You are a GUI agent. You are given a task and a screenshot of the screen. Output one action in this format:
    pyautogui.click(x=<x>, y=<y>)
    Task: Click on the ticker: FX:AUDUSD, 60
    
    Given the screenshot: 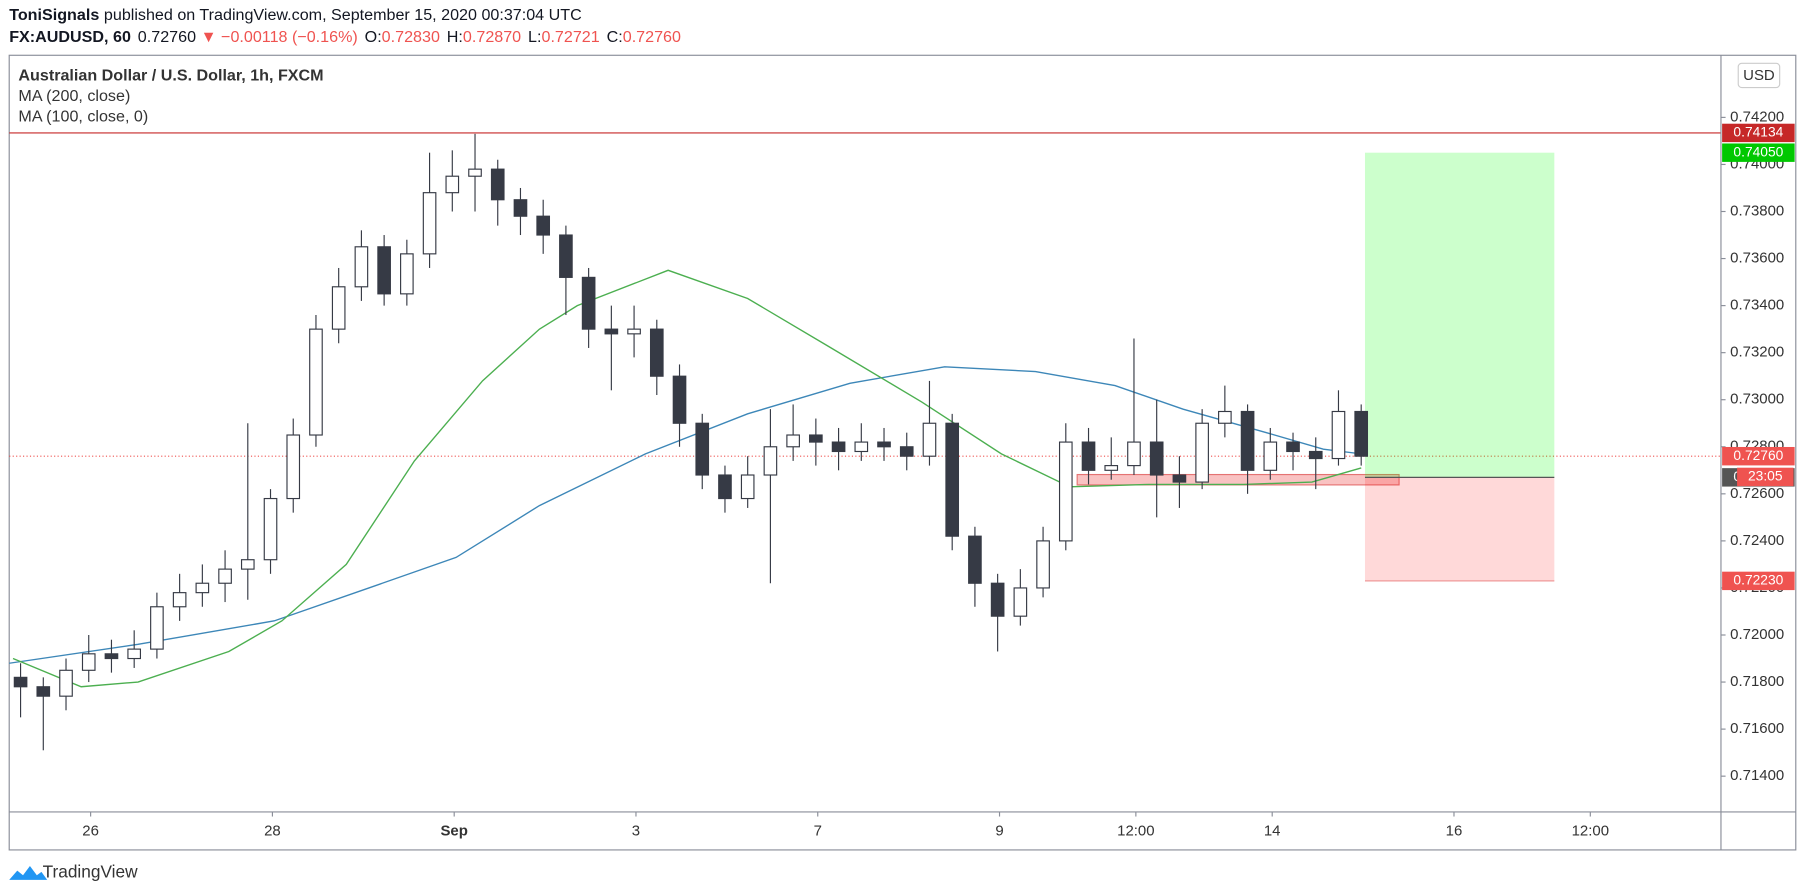 What is the action you would take?
    pyautogui.click(x=70, y=37)
    